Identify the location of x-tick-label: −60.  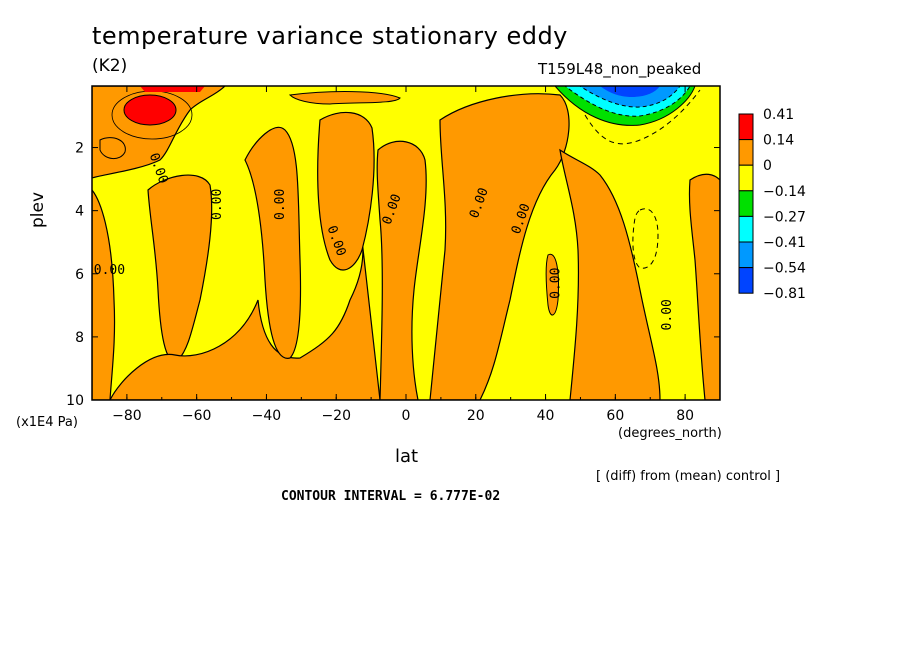
(197, 416).